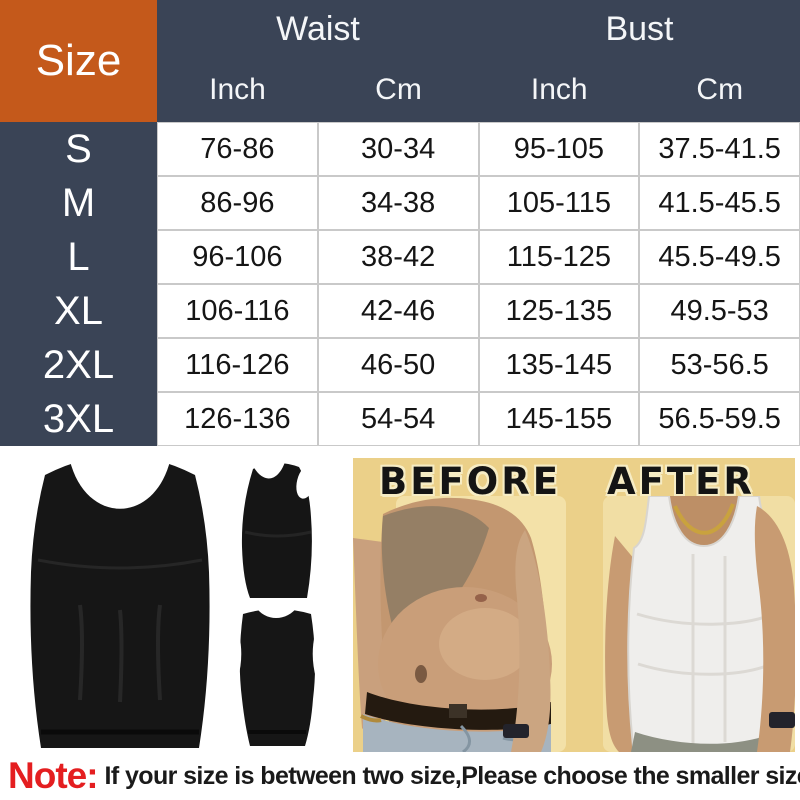  Describe the element at coordinates (78, 284) in the screenshot. I see `size-label-column: S M L XL 2XL 3XL` at that location.